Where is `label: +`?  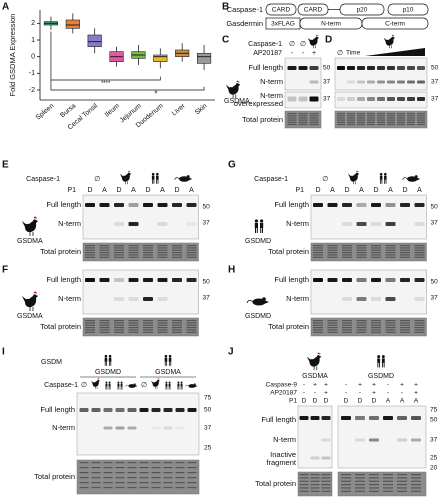
label: + is located at coordinates (326, 393).